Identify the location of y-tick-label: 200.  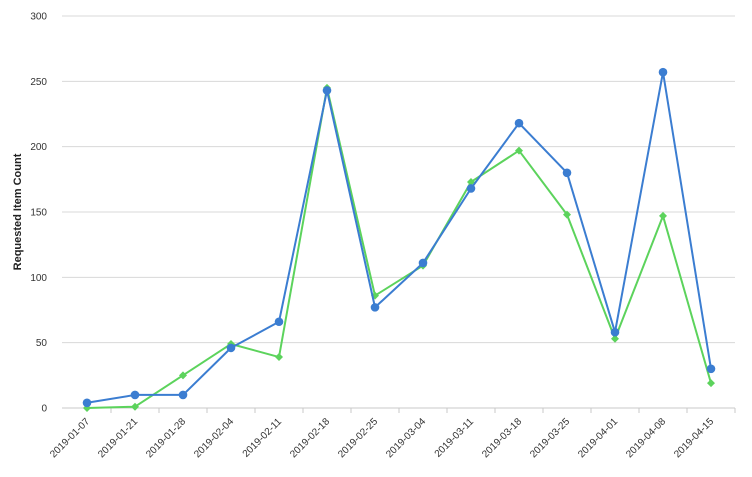
(38, 147).